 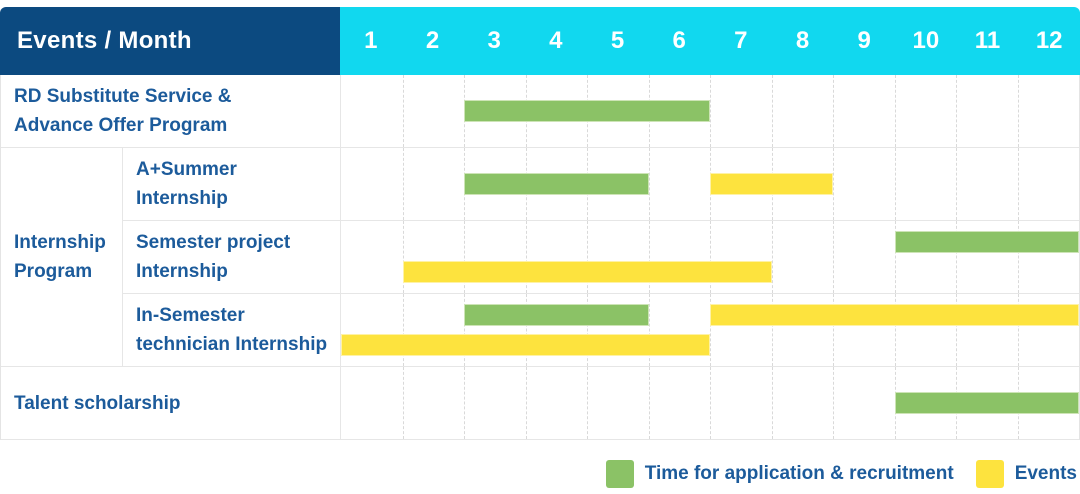 I want to click on month-header-12: 12, so click(x=1049, y=40).